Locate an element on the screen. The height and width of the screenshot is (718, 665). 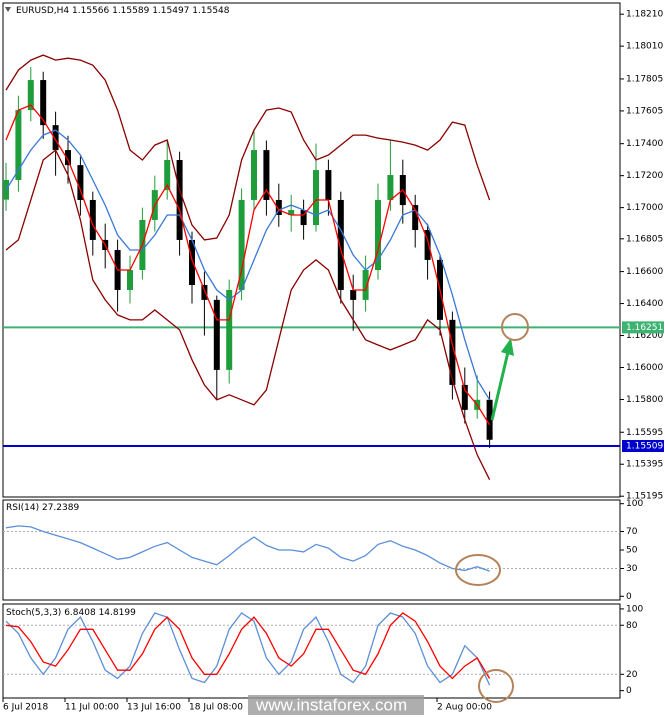
rsi-circle is located at coordinates (478, 570).